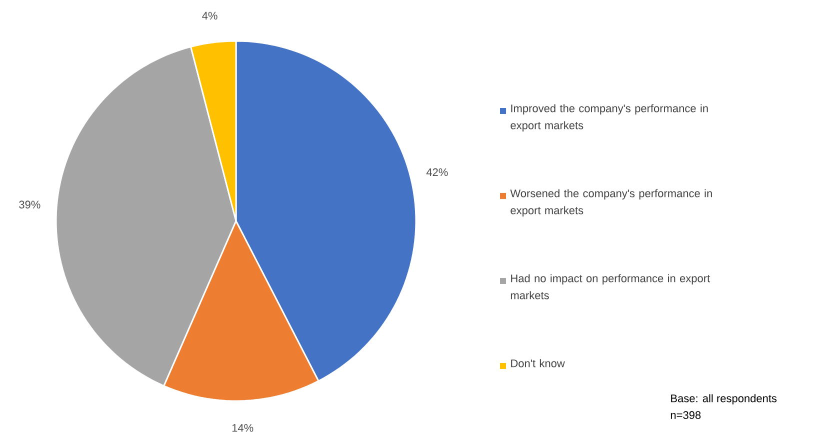  I want to click on data-label: 4%, so click(210, 16).